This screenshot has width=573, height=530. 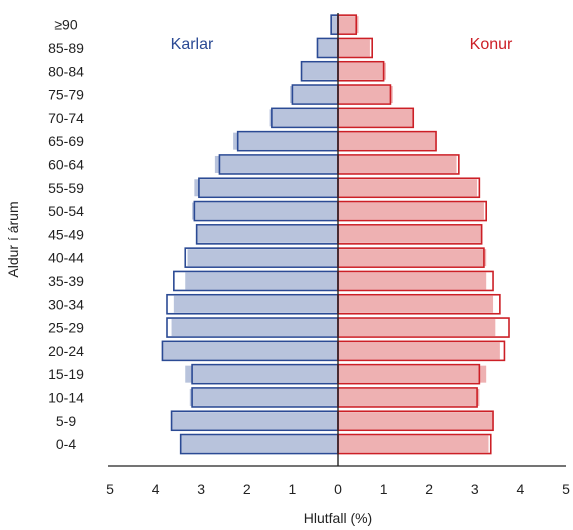 What do you see at coordinates (66, 374) in the screenshot?
I see `y-tick-15-19: 15-19` at bounding box center [66, 374].